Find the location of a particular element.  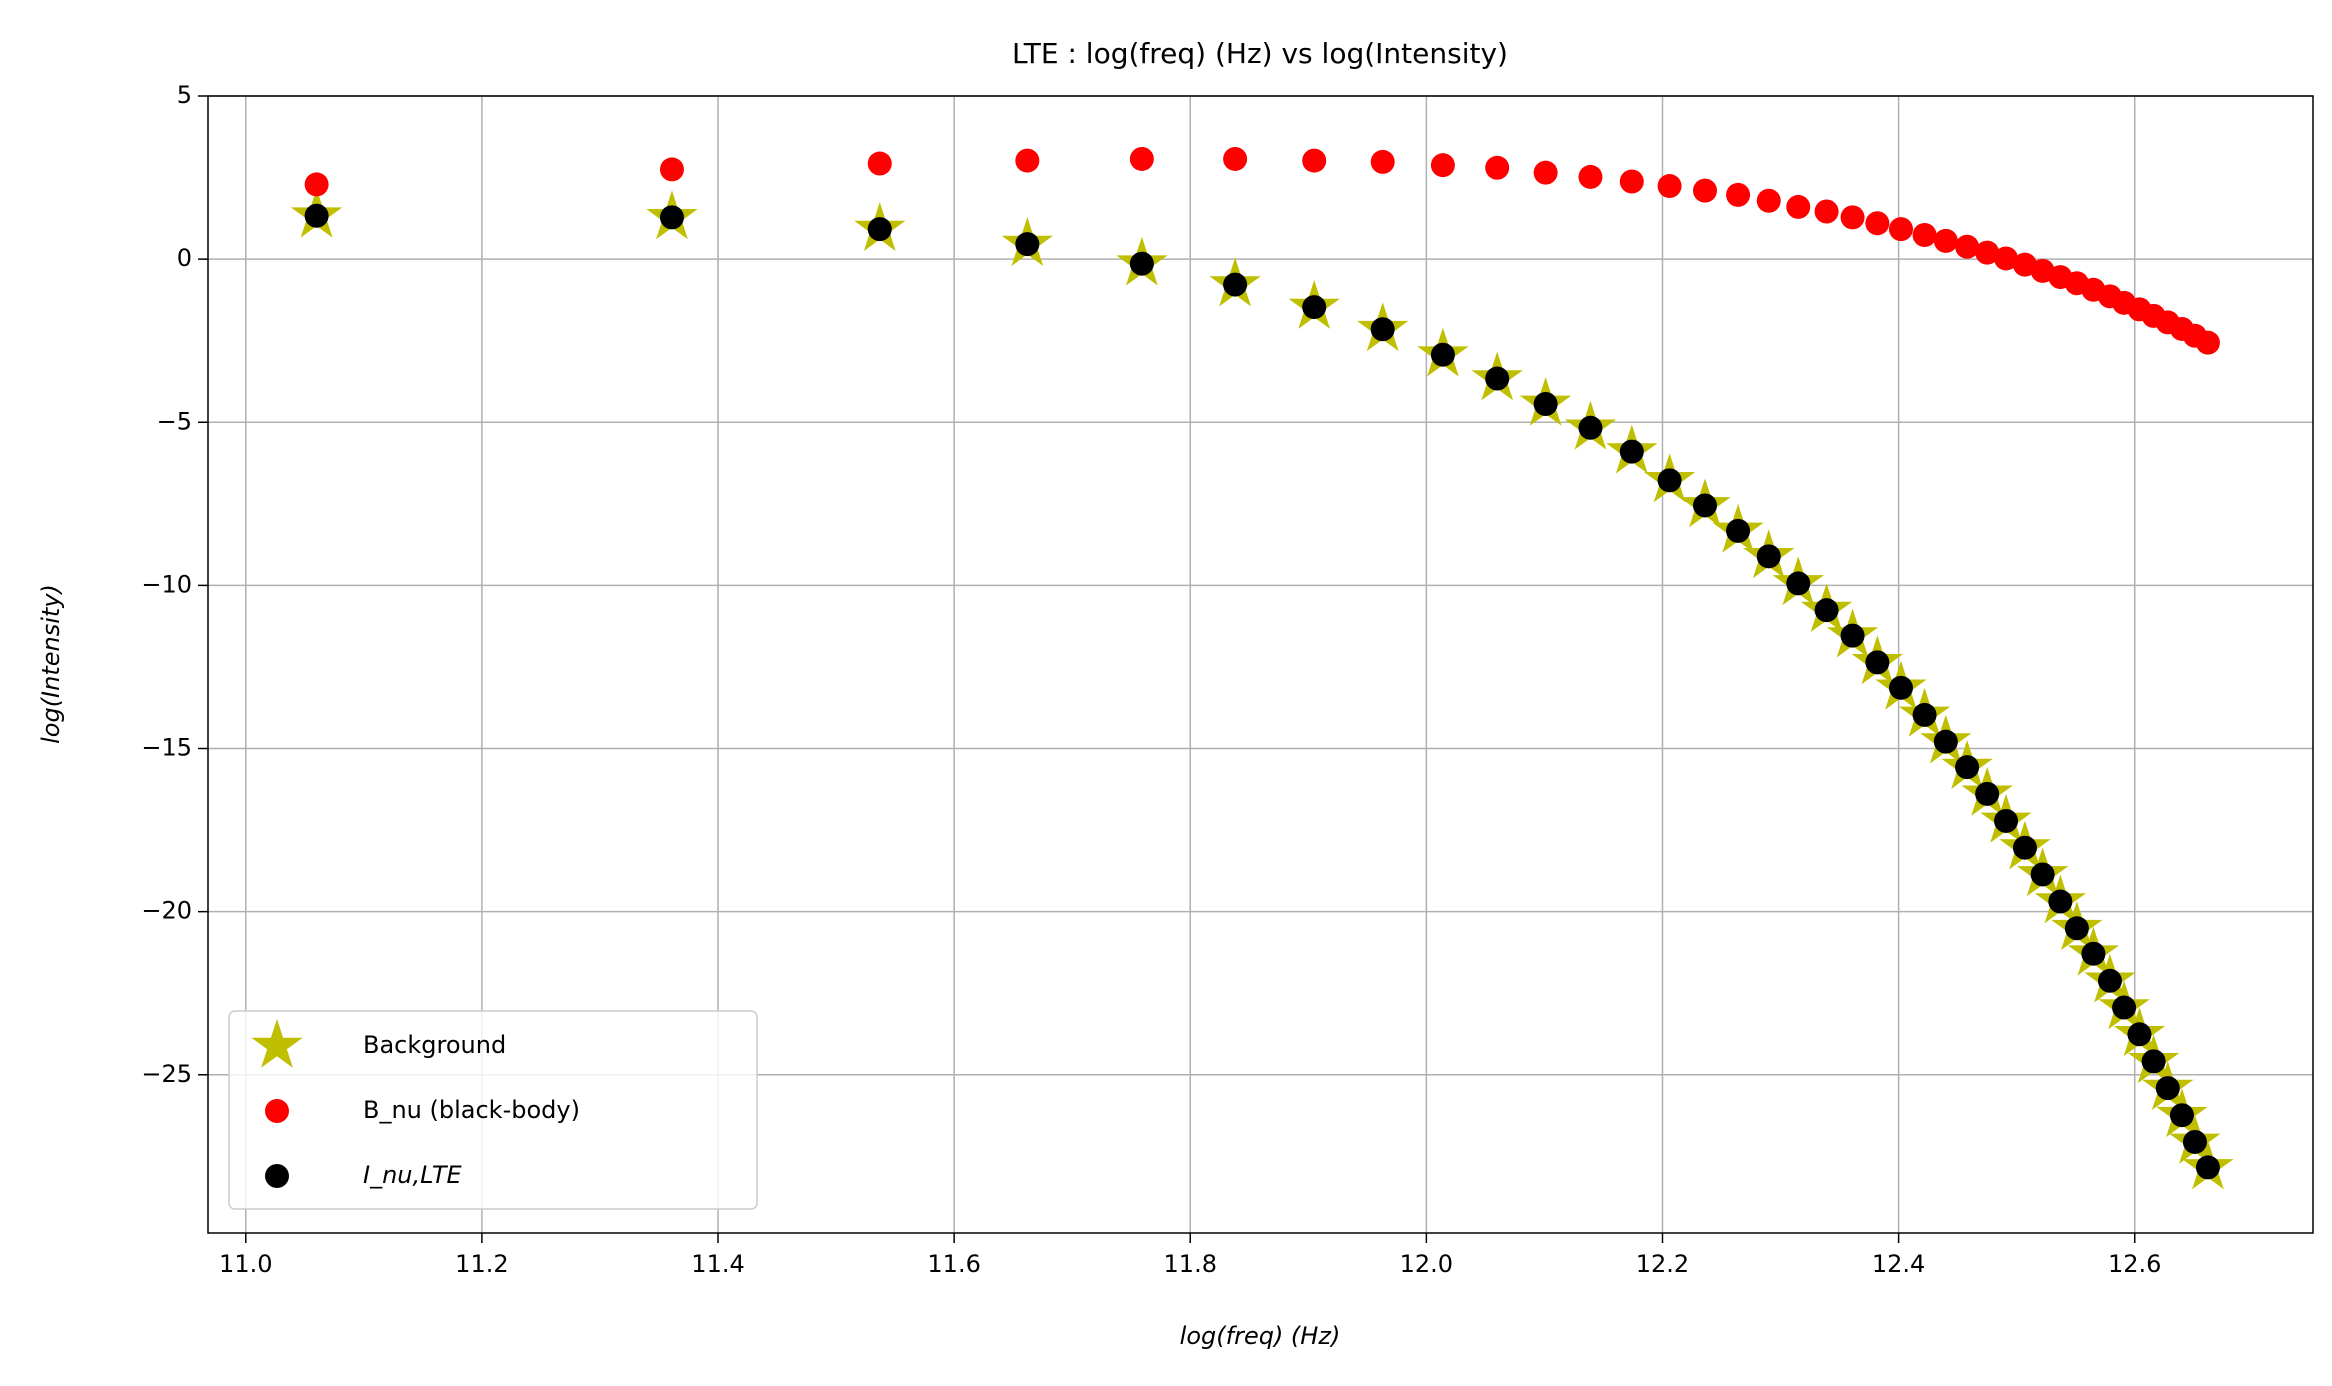

star-marker is located at coordinates (277, 1043).